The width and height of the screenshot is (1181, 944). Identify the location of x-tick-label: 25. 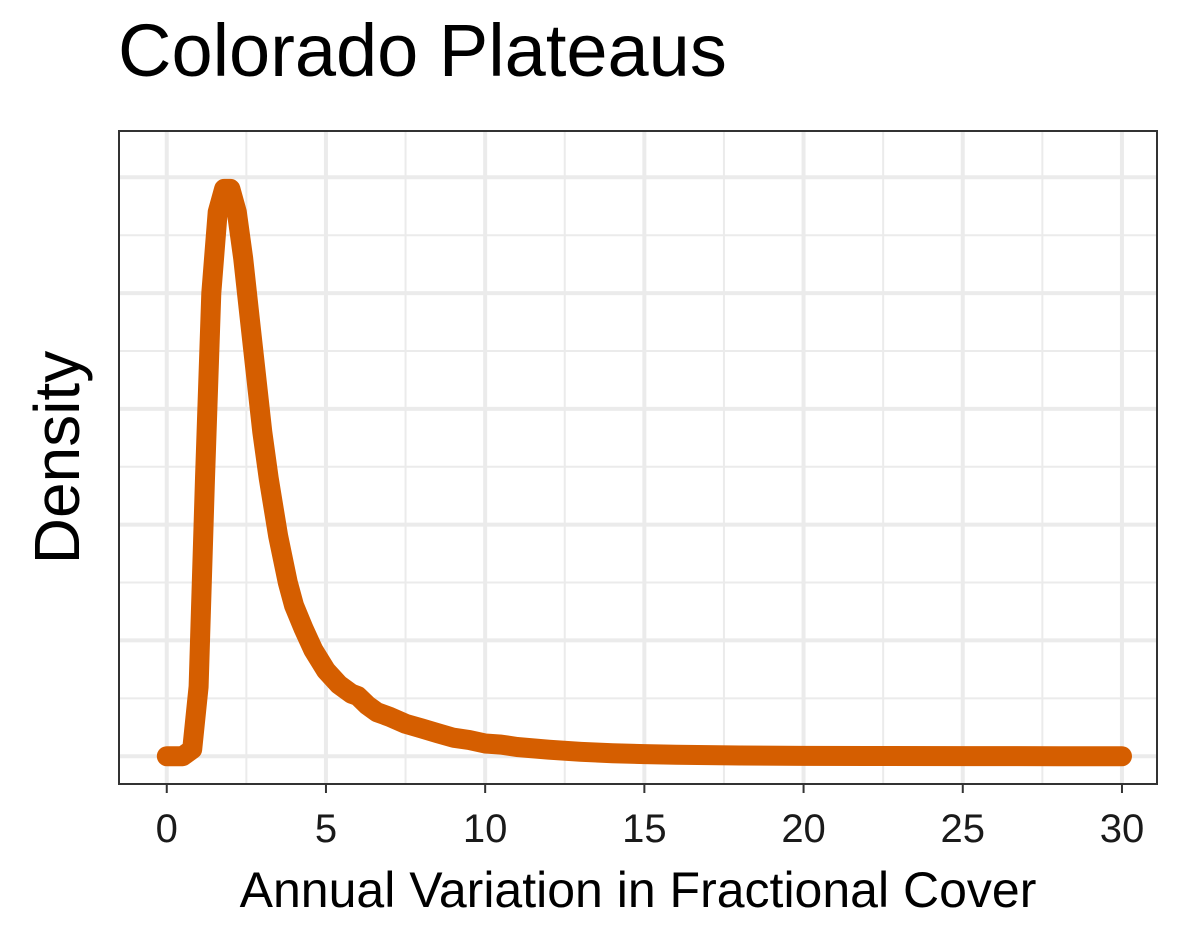
(963, 829).